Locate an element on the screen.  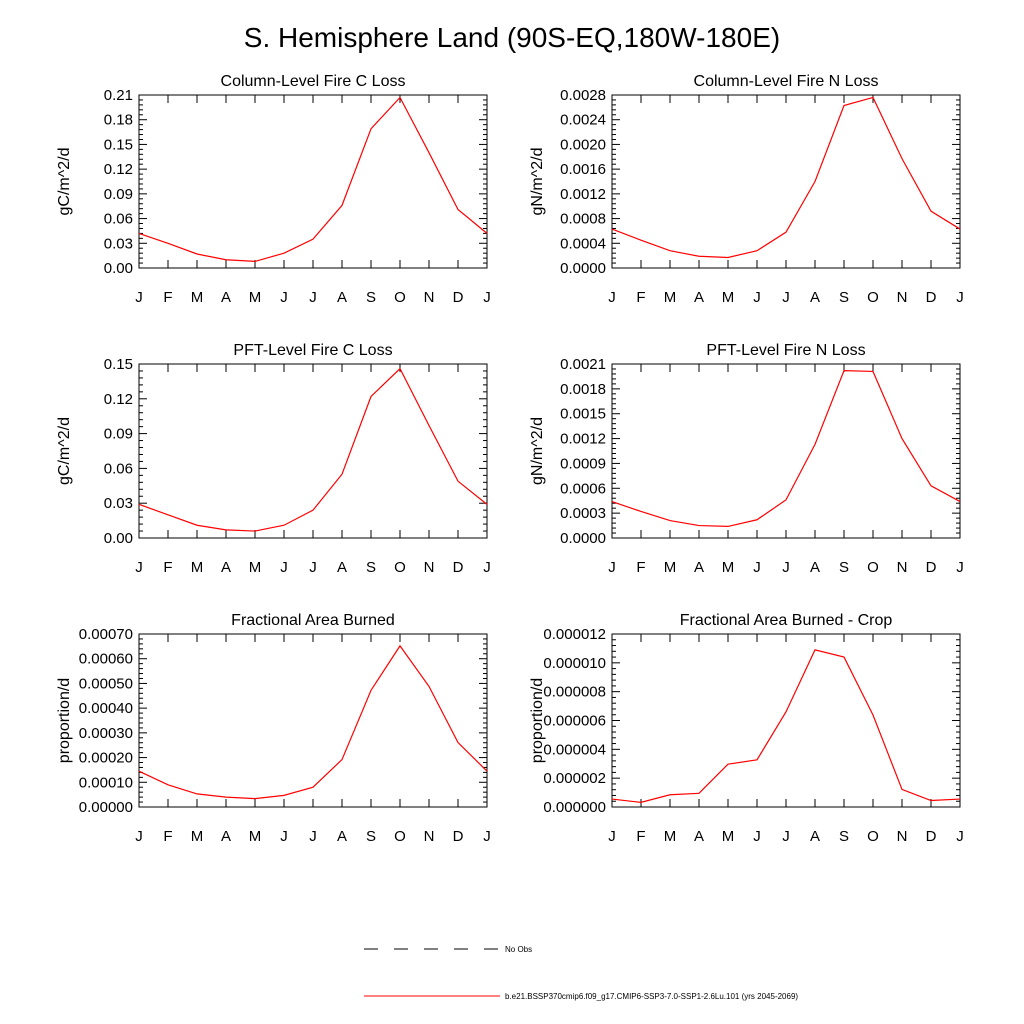
chart-2-xtick-label: A is located at coordinates (815, 297).